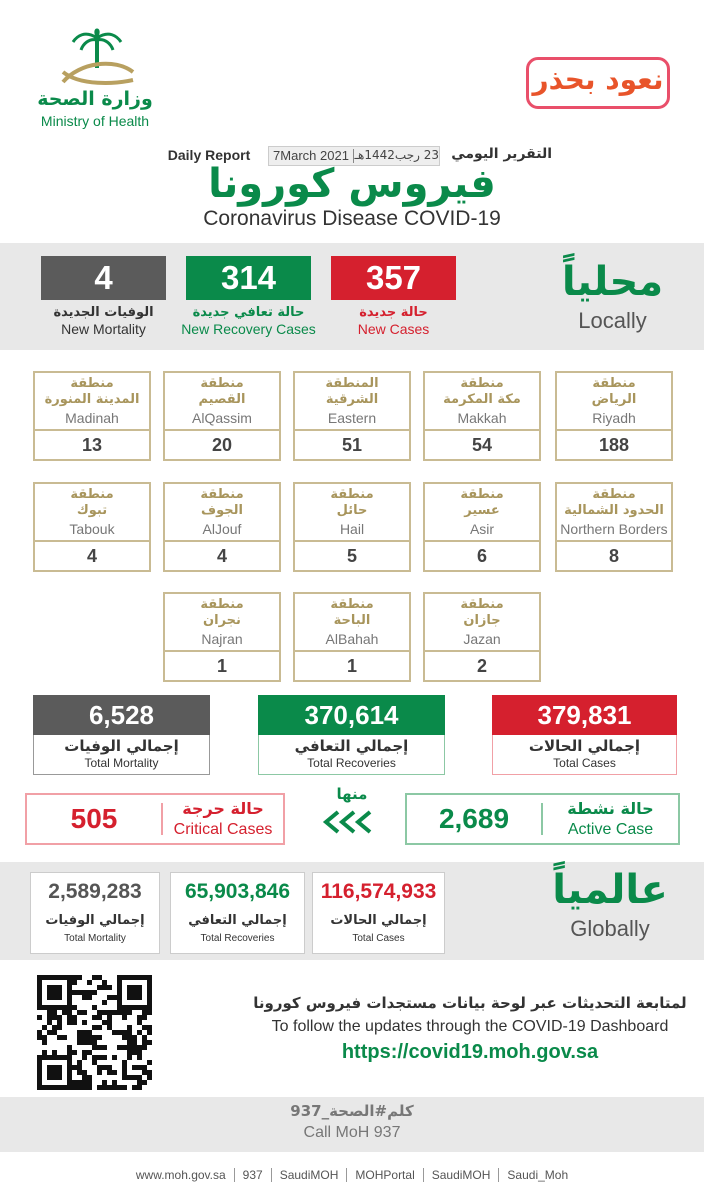 The height and width of the screenshot is (1200, 704). Describe the element at coordinates (94, 818) in the screenshot. I see `status-value: 505` at that location.